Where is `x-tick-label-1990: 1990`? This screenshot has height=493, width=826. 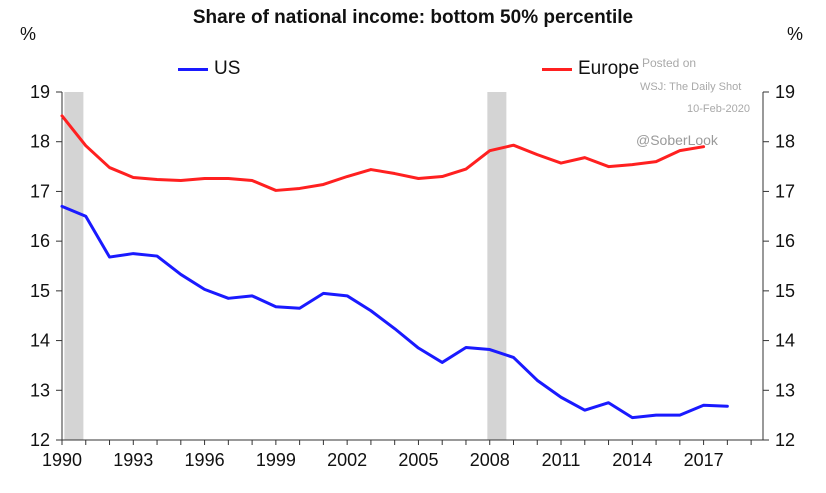
x-tick-label-1990: 1990 is located at coordinates (62, 460).